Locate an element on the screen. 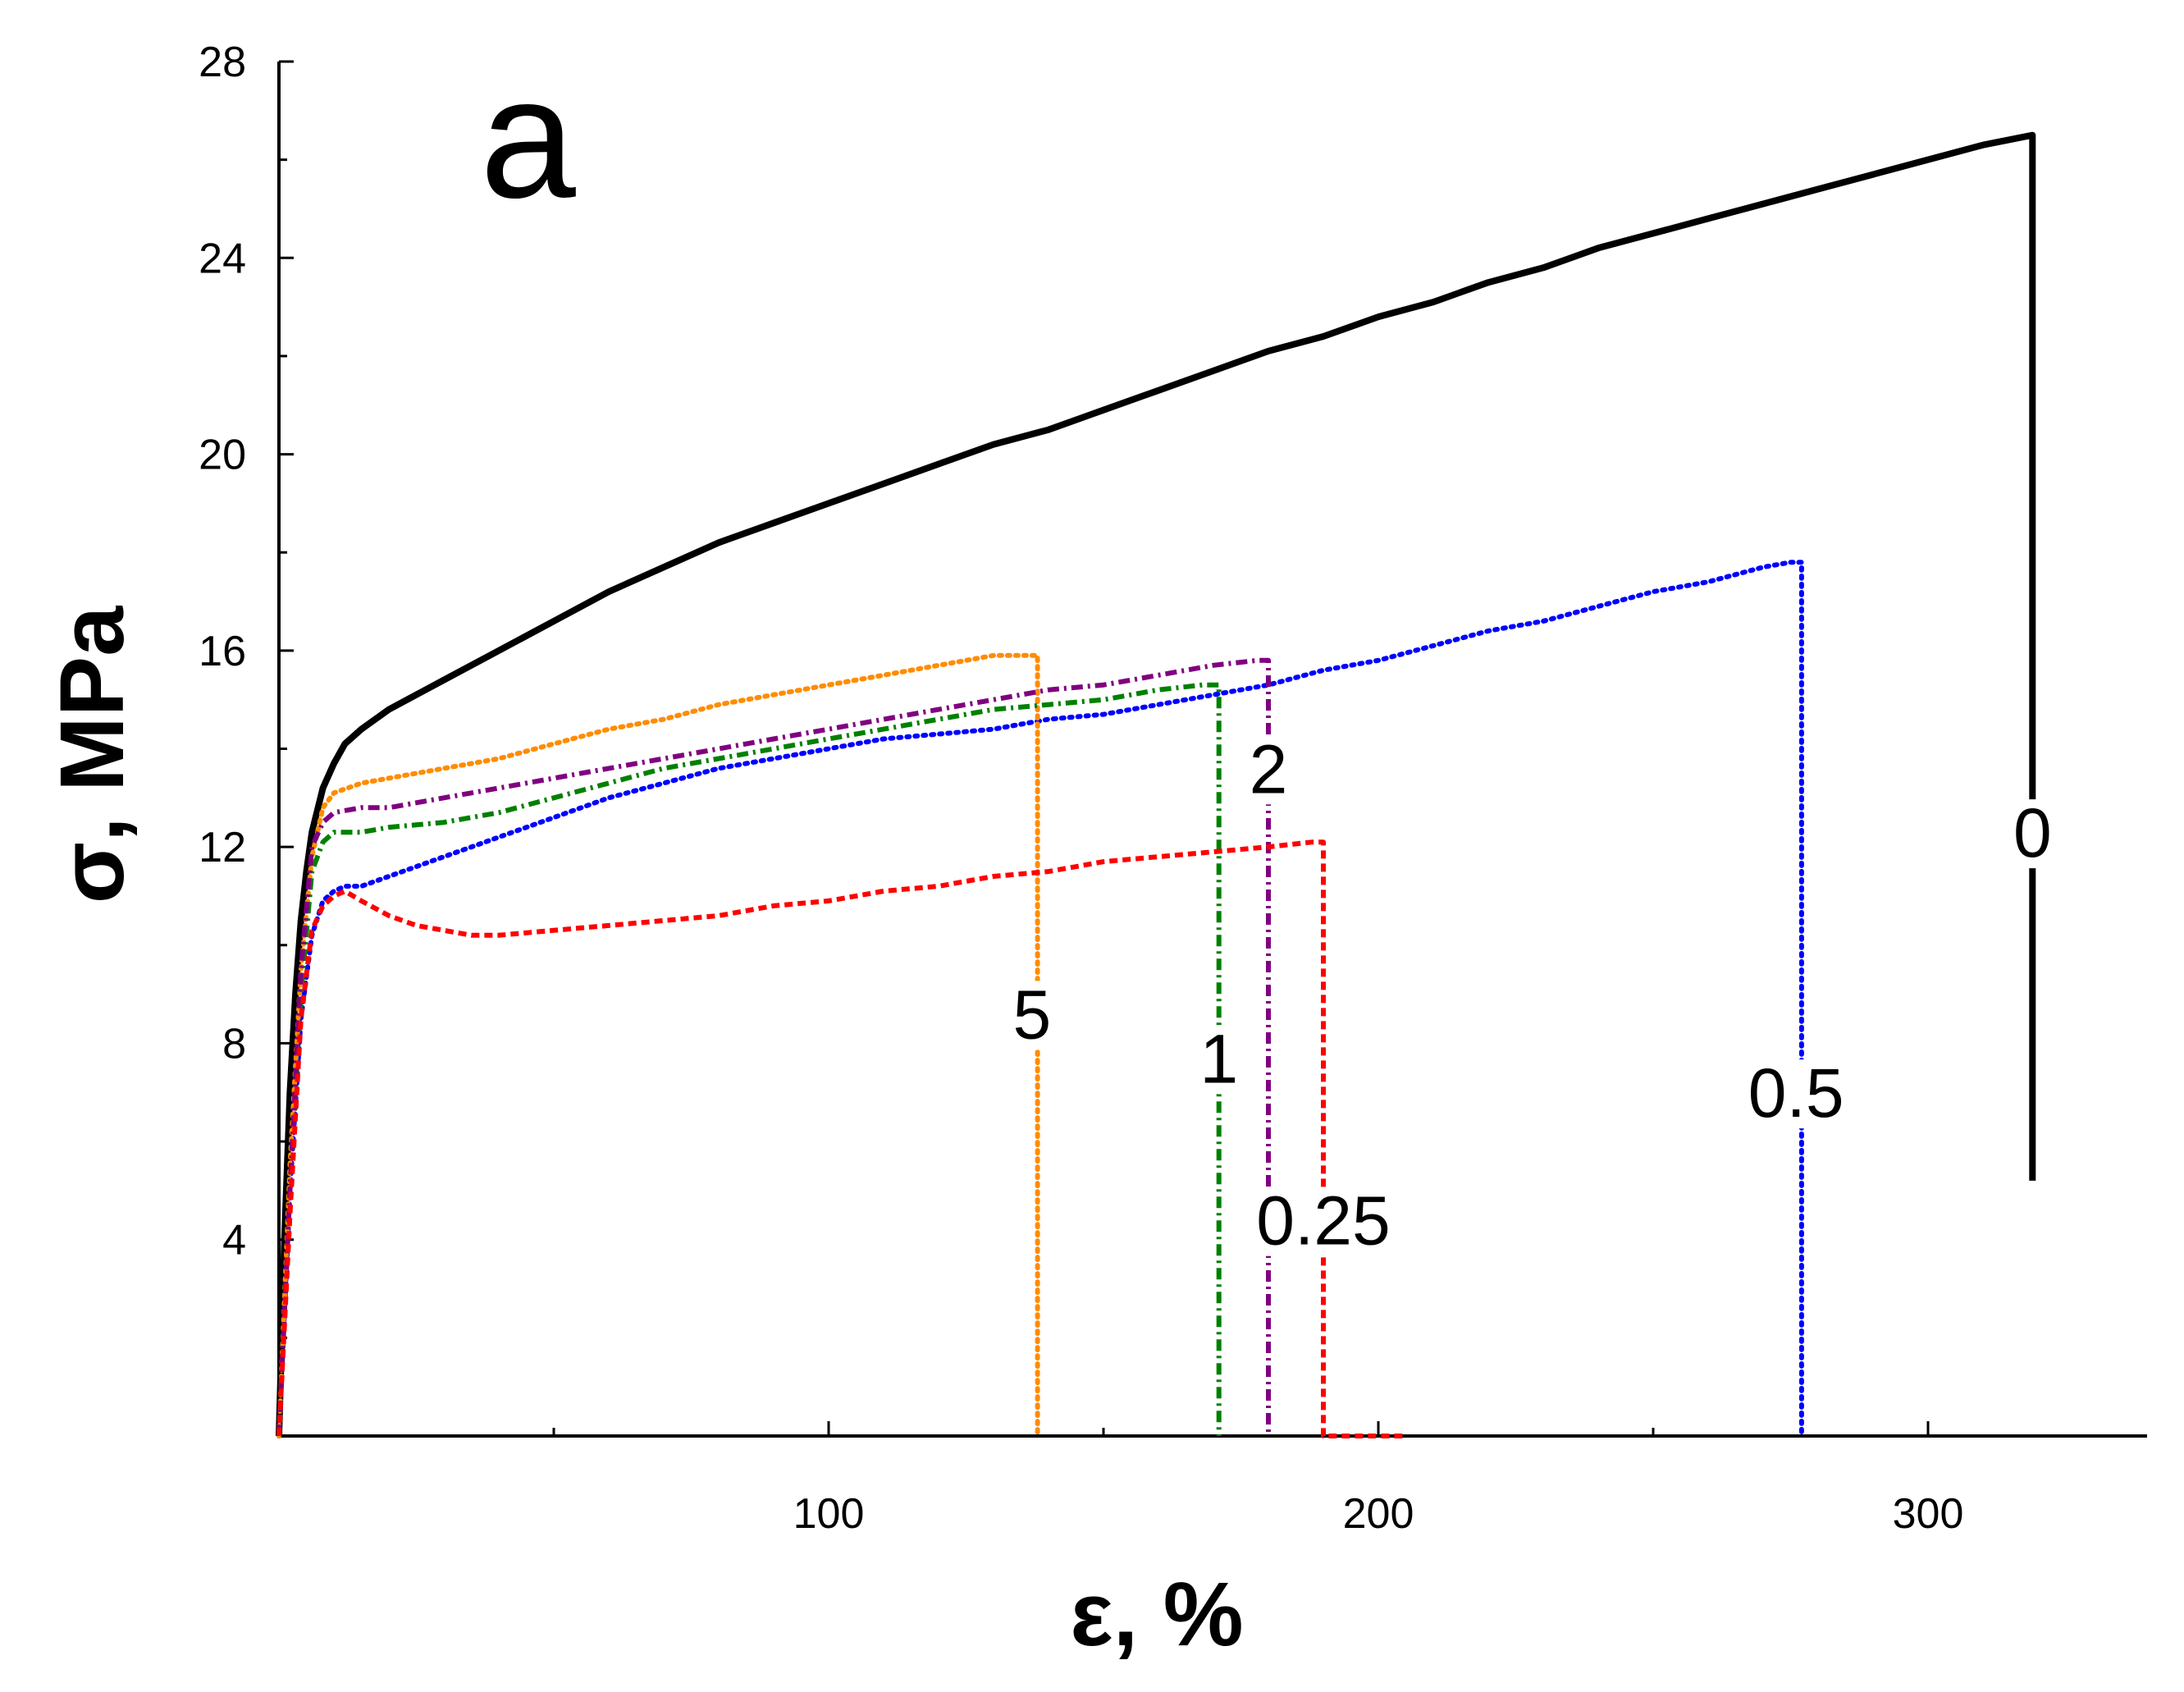 Image resolution: width=2184 pixels, height=1692 pixels. curve-label-5: 5 is located at coordinates (1032, 1014).